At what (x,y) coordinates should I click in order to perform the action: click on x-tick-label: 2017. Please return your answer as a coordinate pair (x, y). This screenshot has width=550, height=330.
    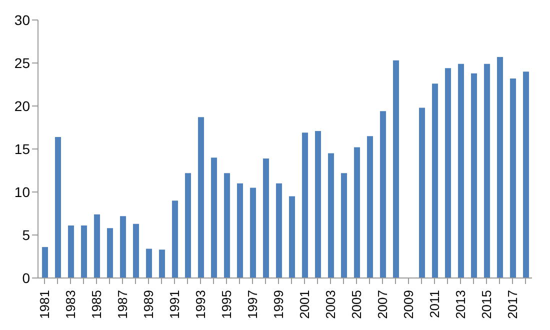
    Looking at the image, I should click on (512, 304).